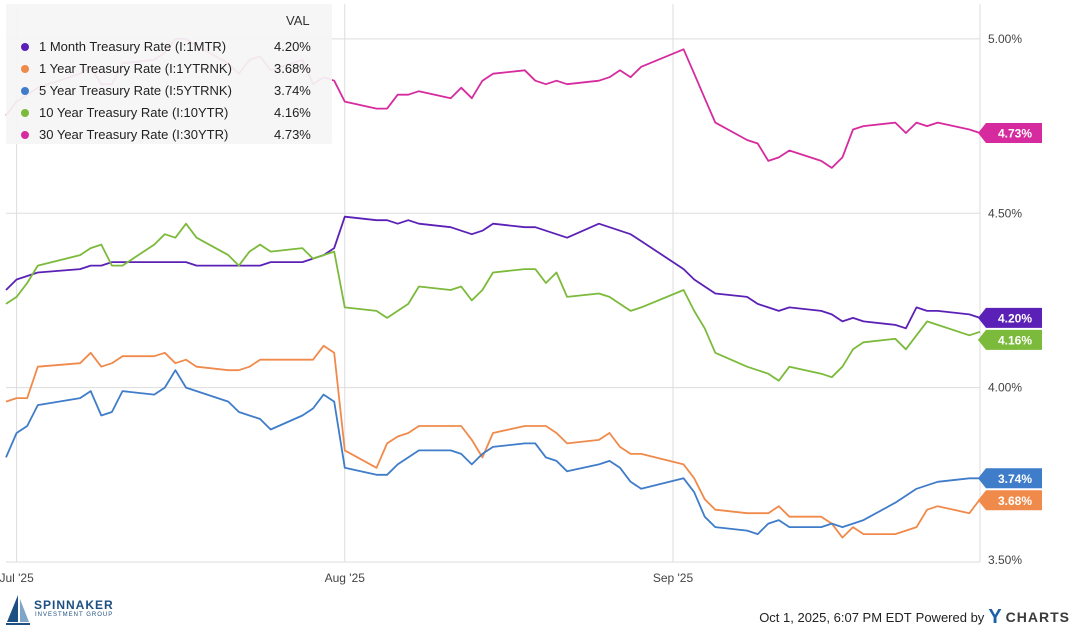 This screenshot has width=1080, height=631. Describe the element at coordinates (1005, 299) in the screenshot. I see `y-axis: 3.50% 4.00% 4.50% 5.00%` at that location.